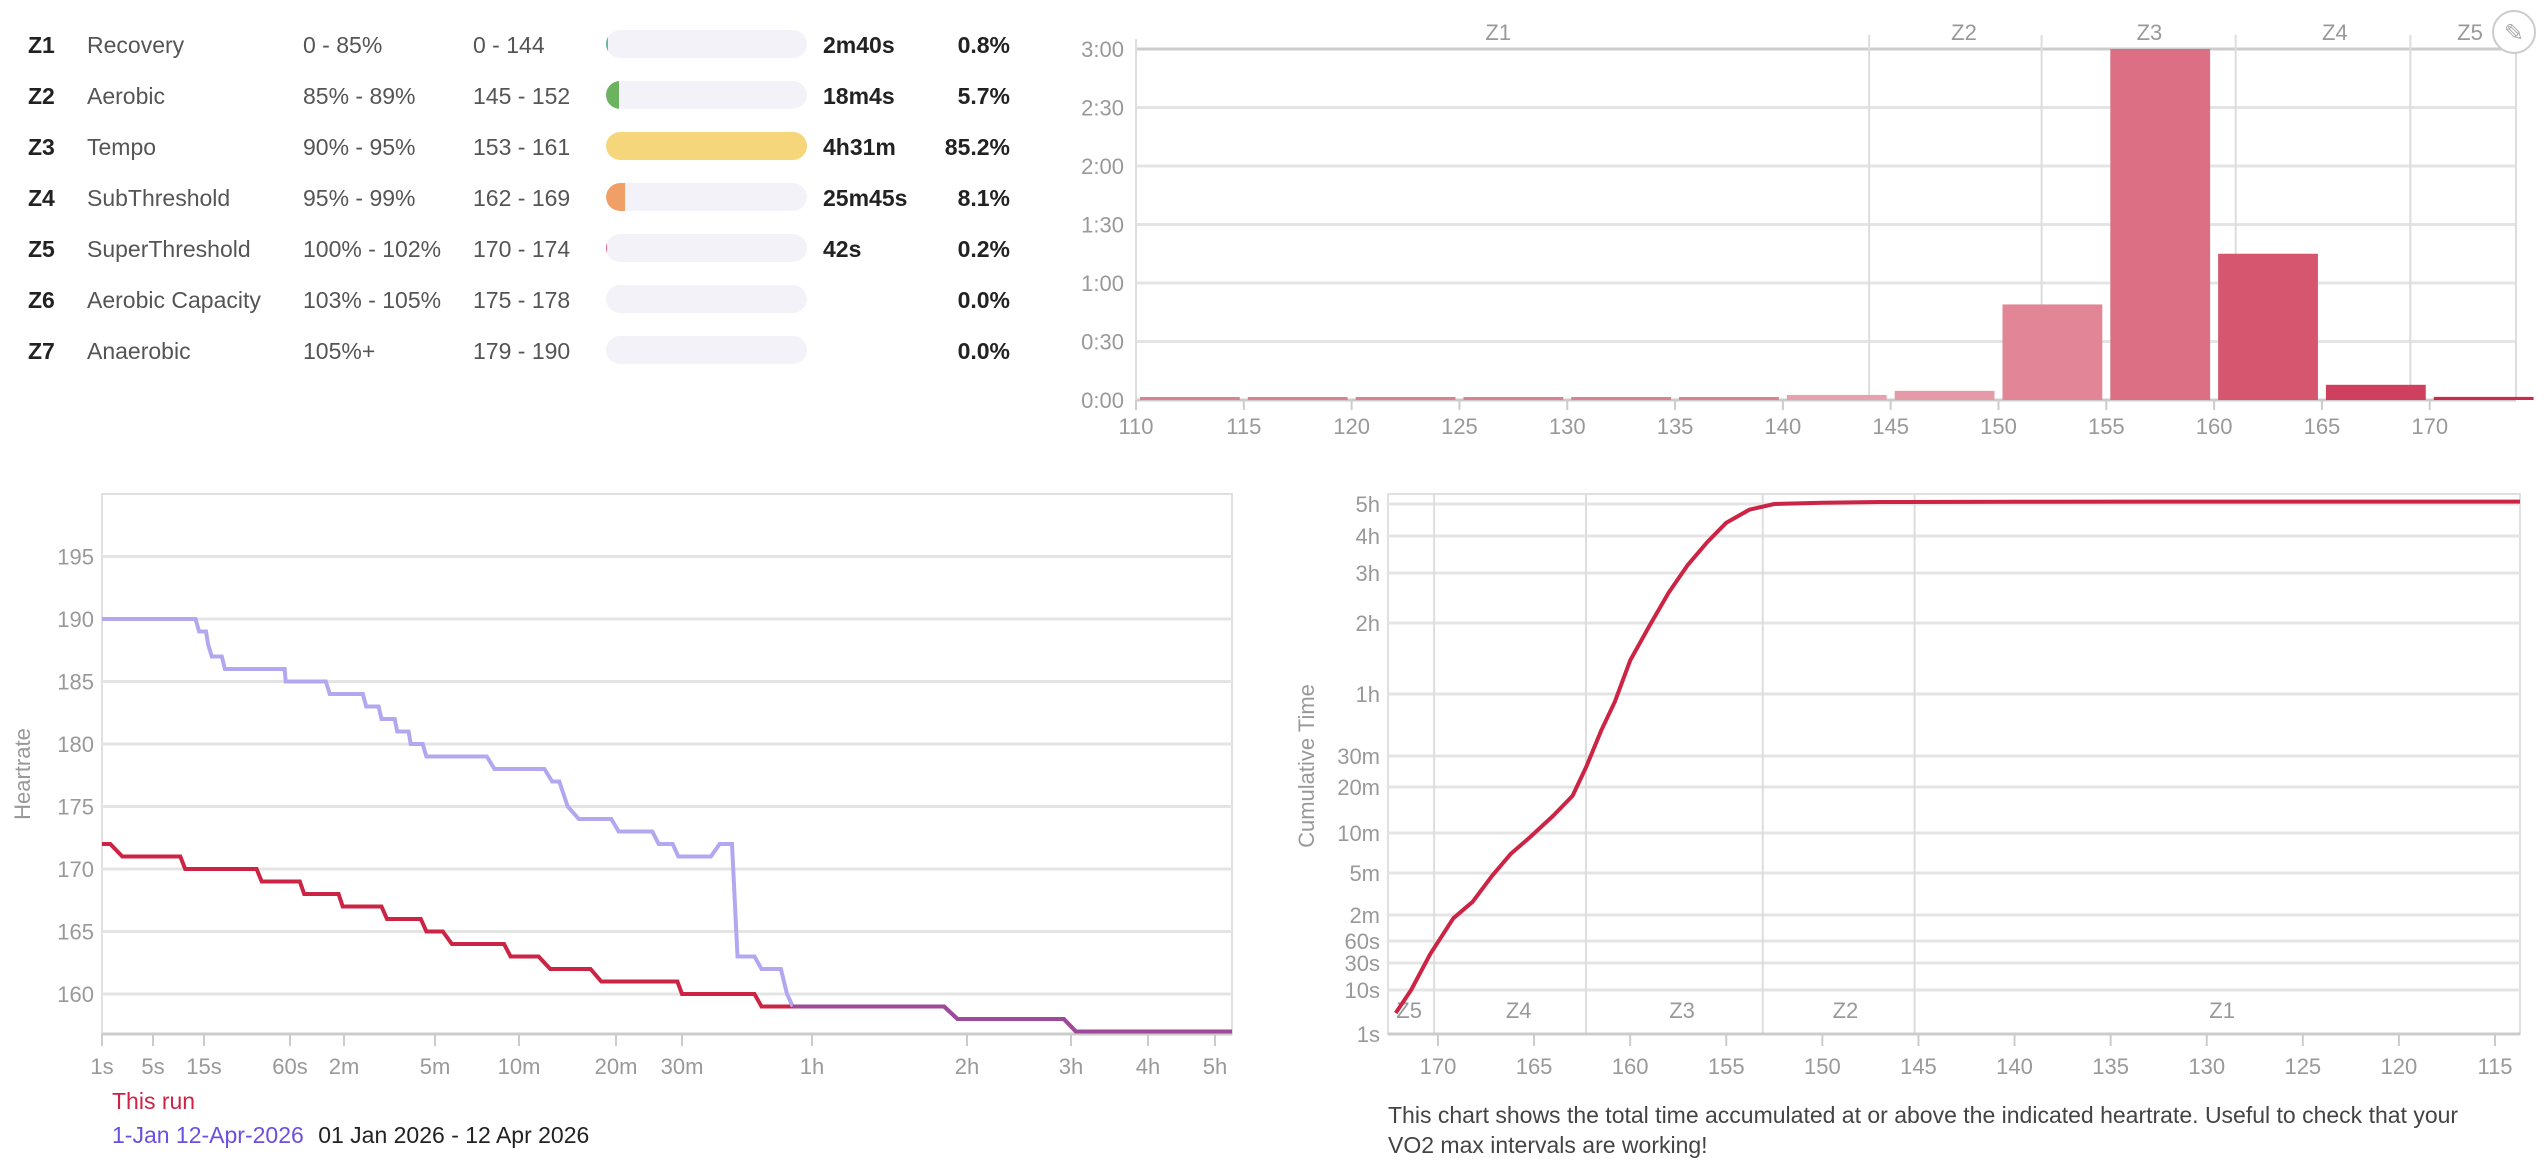 The height and width of the screenshot is (1162, 2546). What do you see at coordinates (435, 1066) in the screenshot?
I see `x-tick-label: 5m` at bounding box center [435, 1066].